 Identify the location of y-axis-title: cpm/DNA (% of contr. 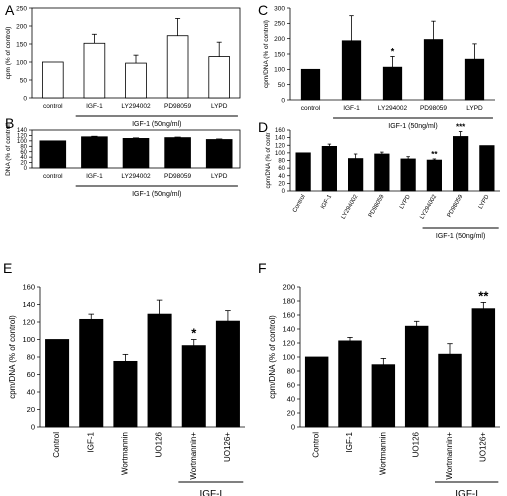
(269, 160).